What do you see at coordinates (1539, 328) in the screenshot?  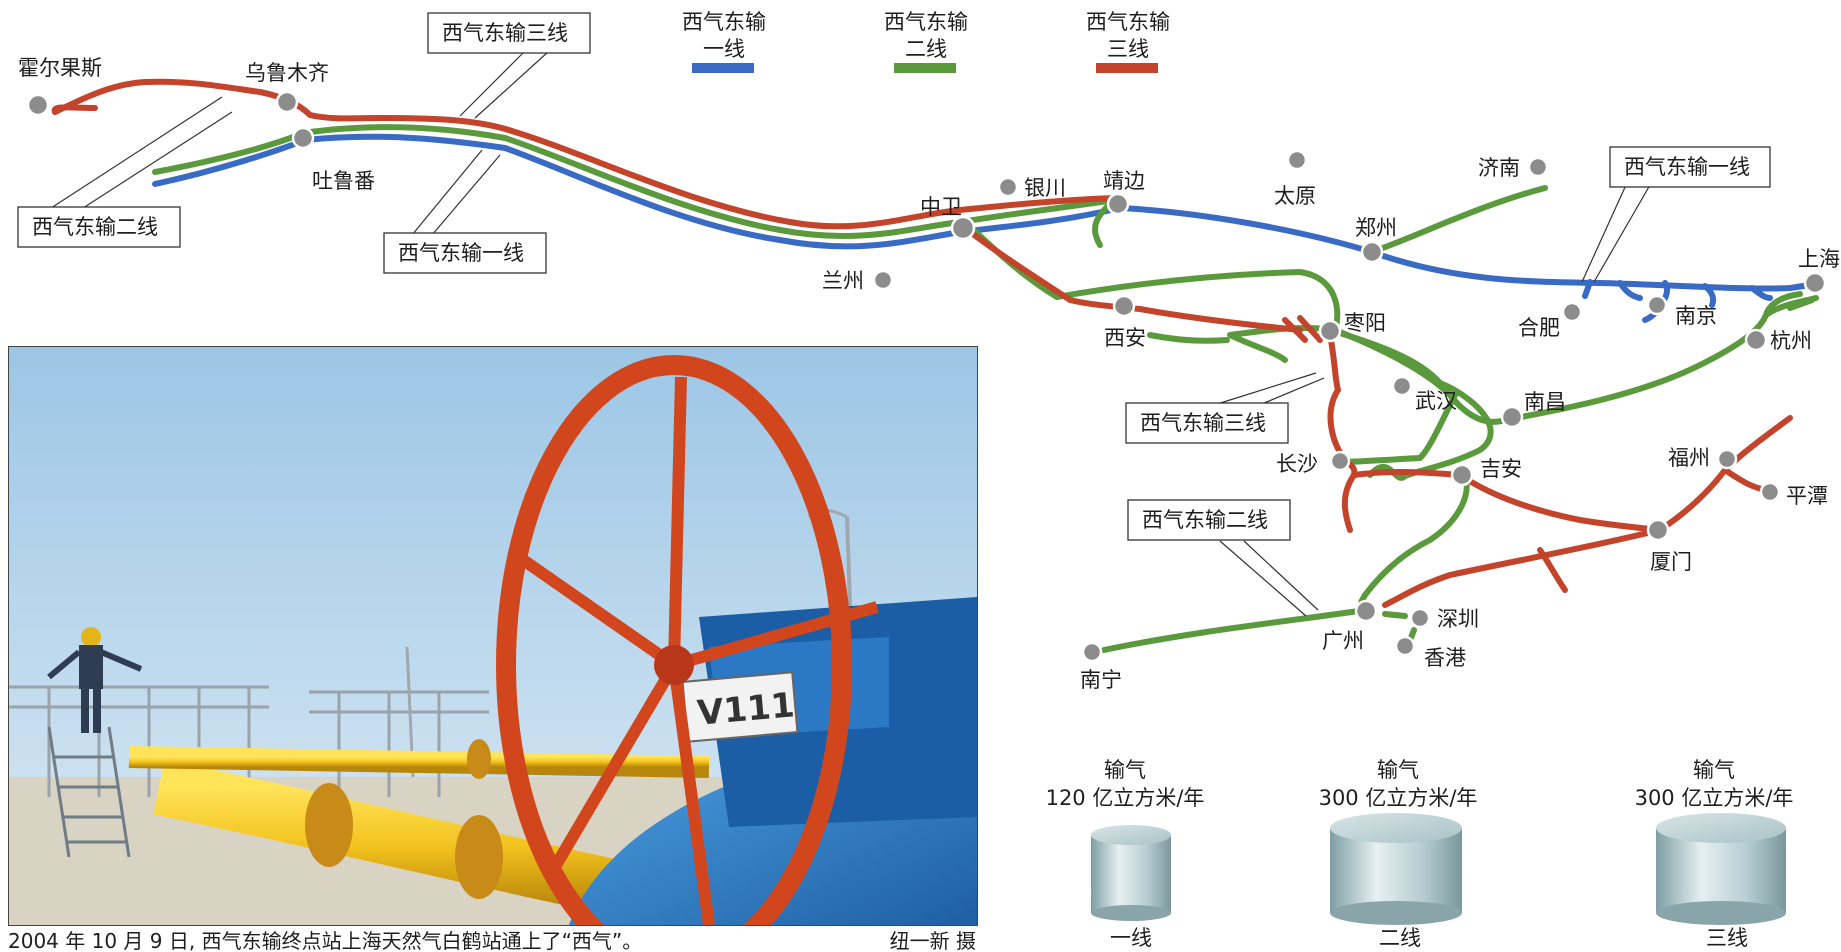 I see `city-label-hefei: 合肥` at bounding box center [1539, 328].